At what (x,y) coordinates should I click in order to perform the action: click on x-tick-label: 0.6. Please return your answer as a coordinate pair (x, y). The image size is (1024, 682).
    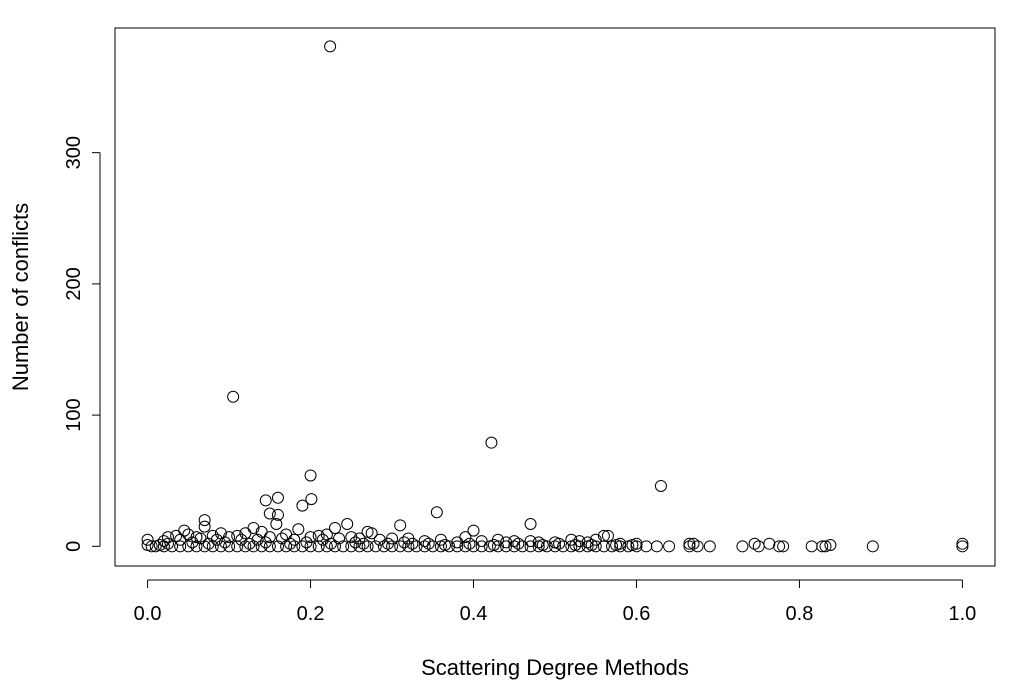
    Looking at the image, I should click on (637, 614).